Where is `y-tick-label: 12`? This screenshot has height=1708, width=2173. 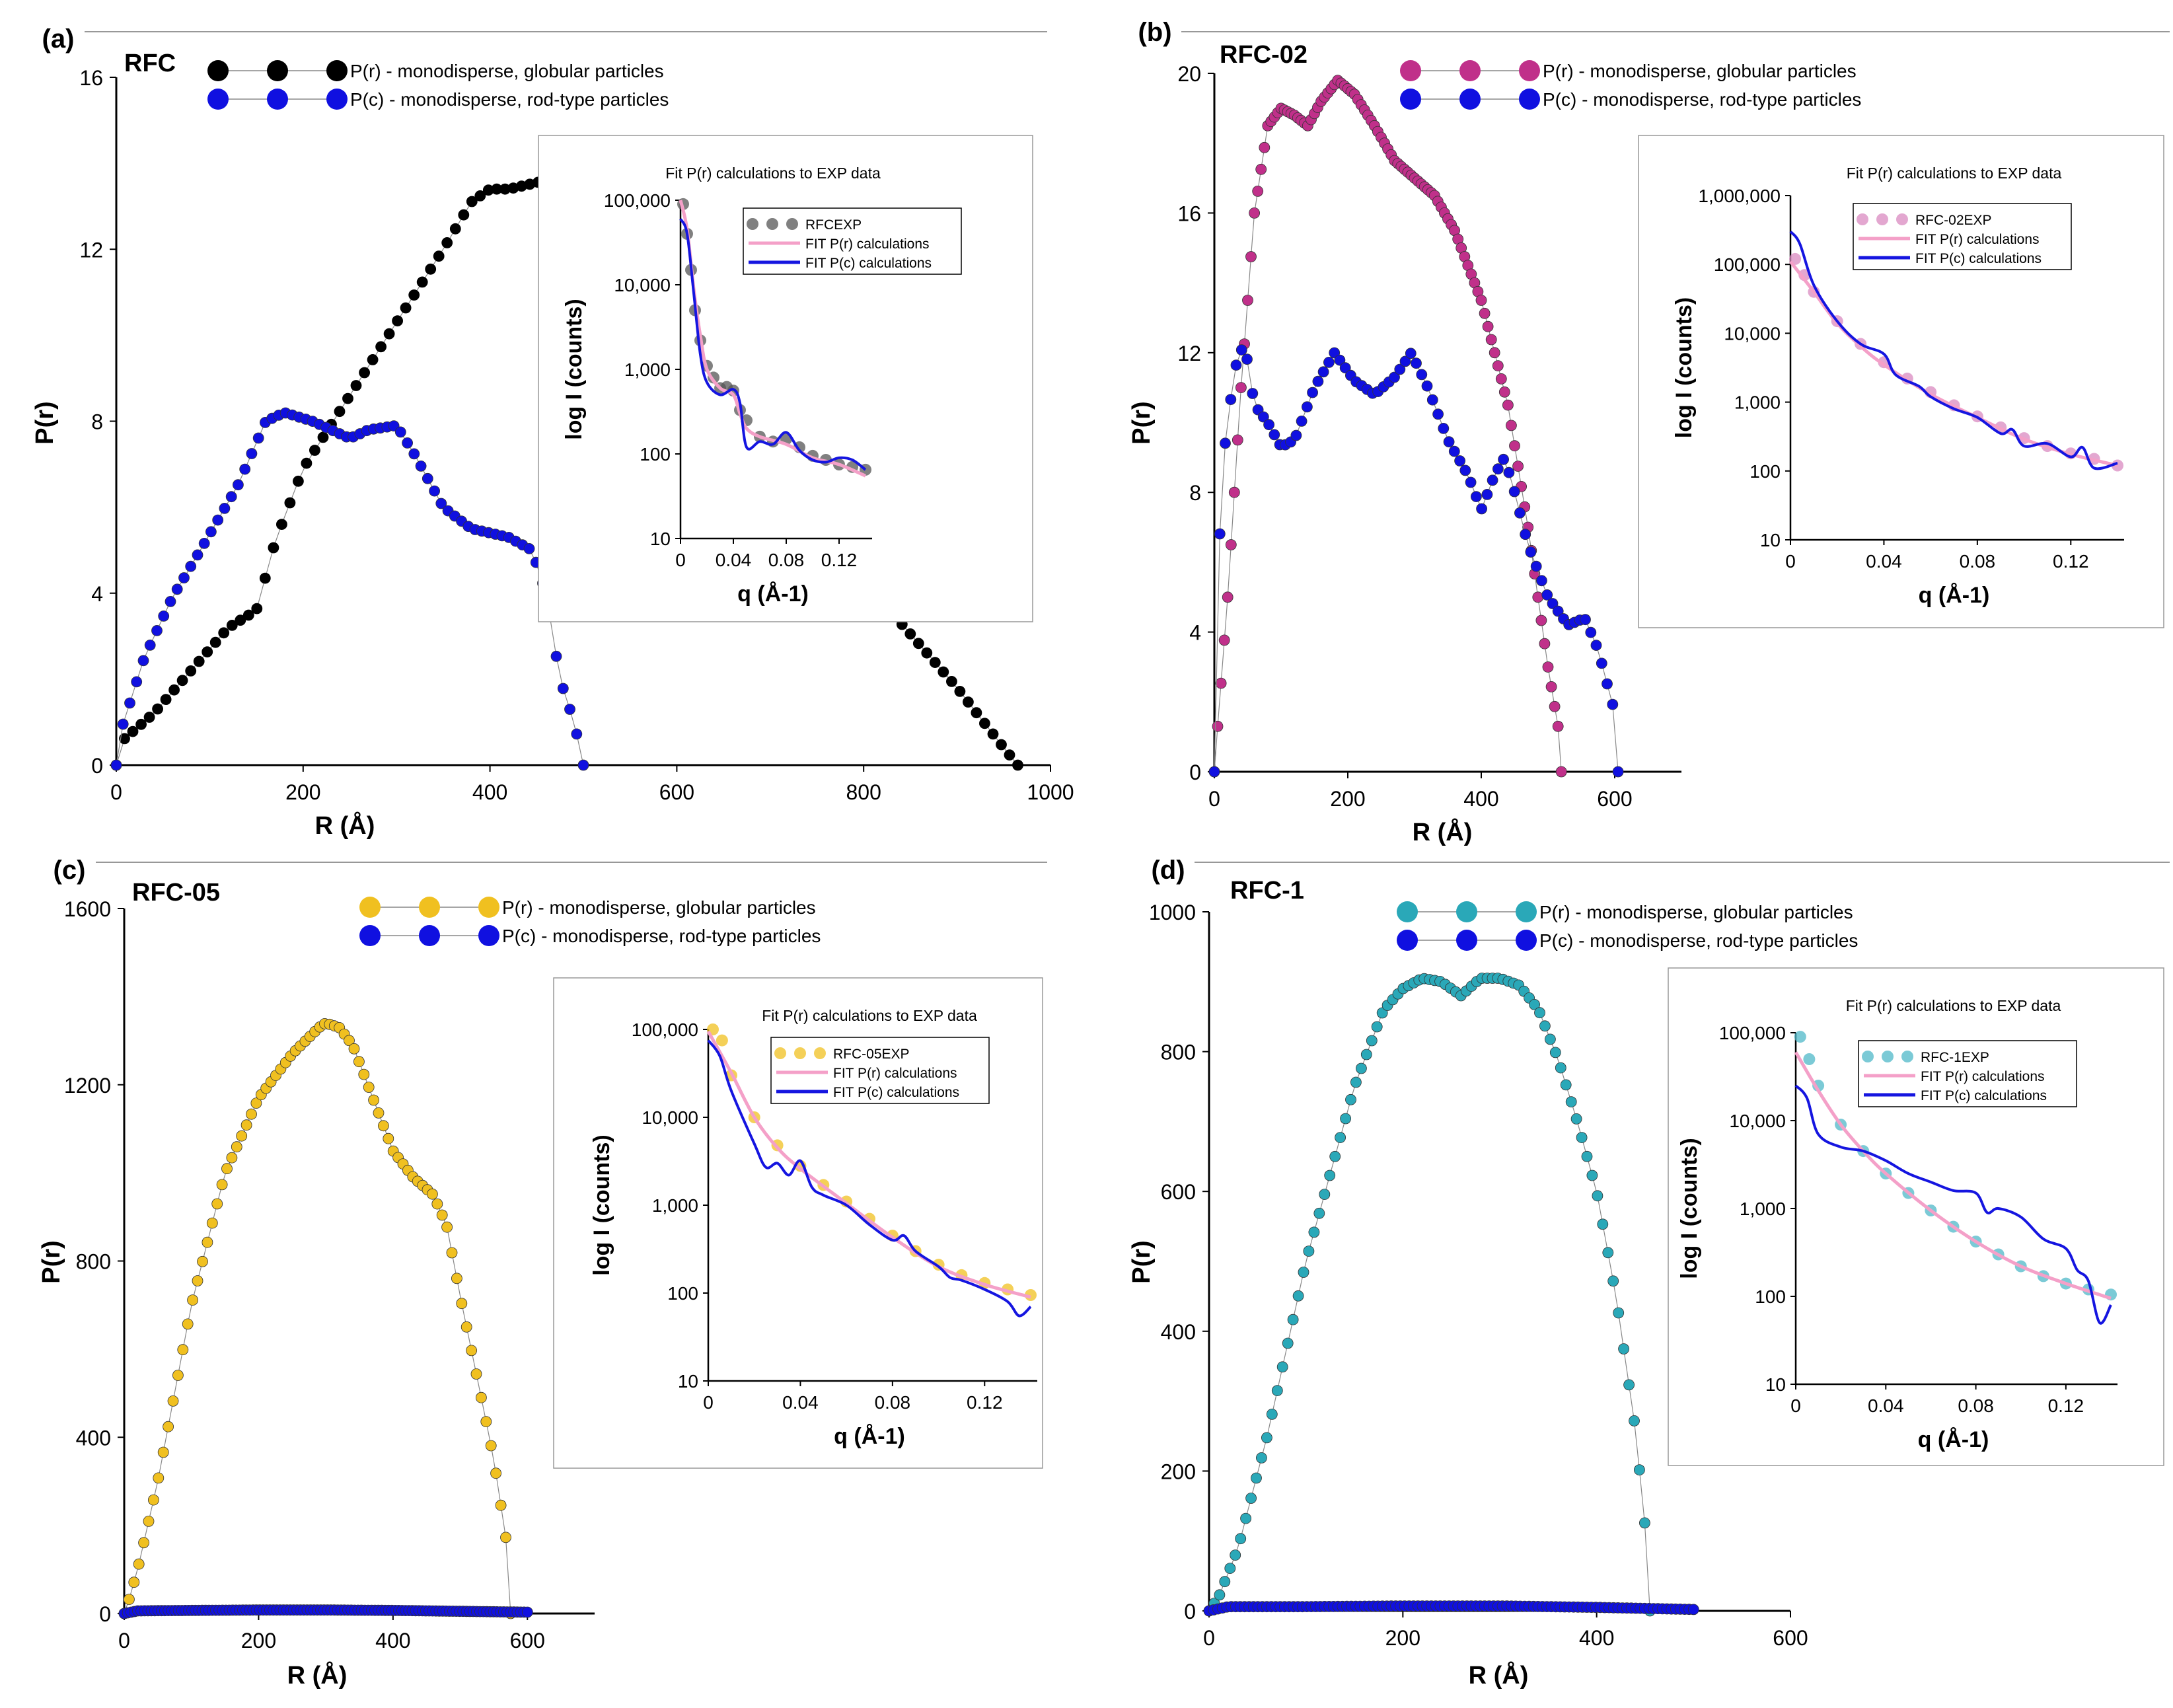 y-tick-label: 12 is located at coordinates (91, 250).